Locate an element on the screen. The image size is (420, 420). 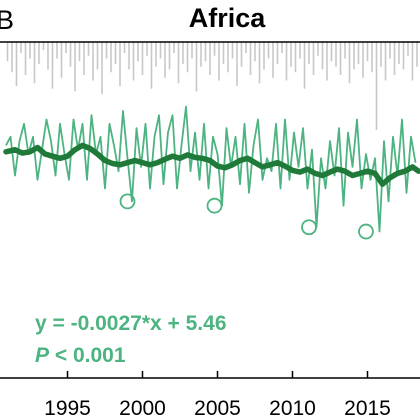
x-axis-ticks: 1995 2000 2005 2010 2015 is located at coordinates (217, 395).